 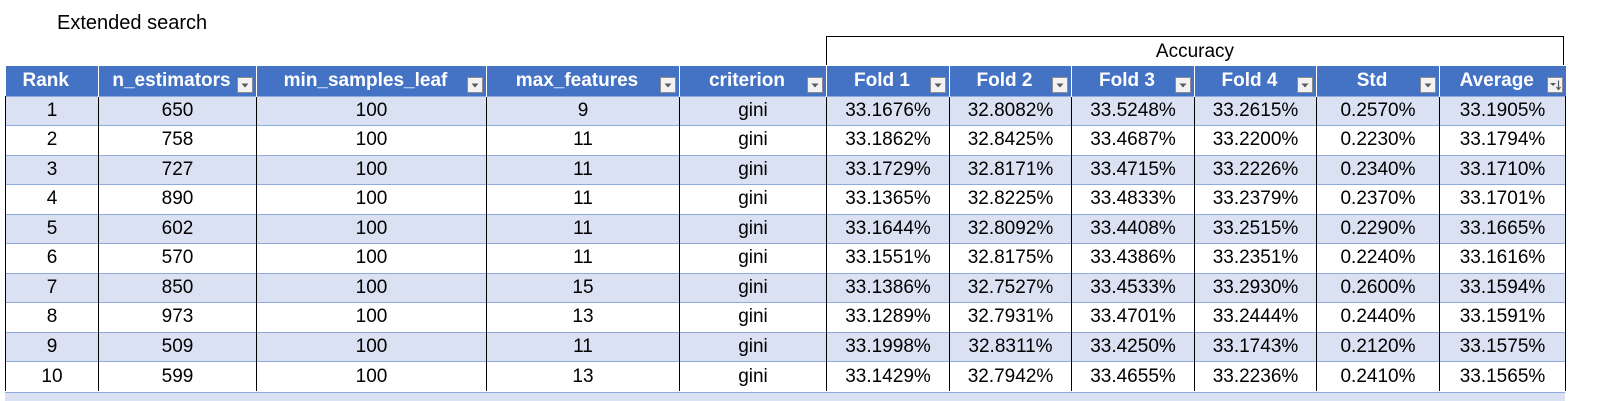 I want to click on cell-n-estimators: 850, so click(x=177, y=287).